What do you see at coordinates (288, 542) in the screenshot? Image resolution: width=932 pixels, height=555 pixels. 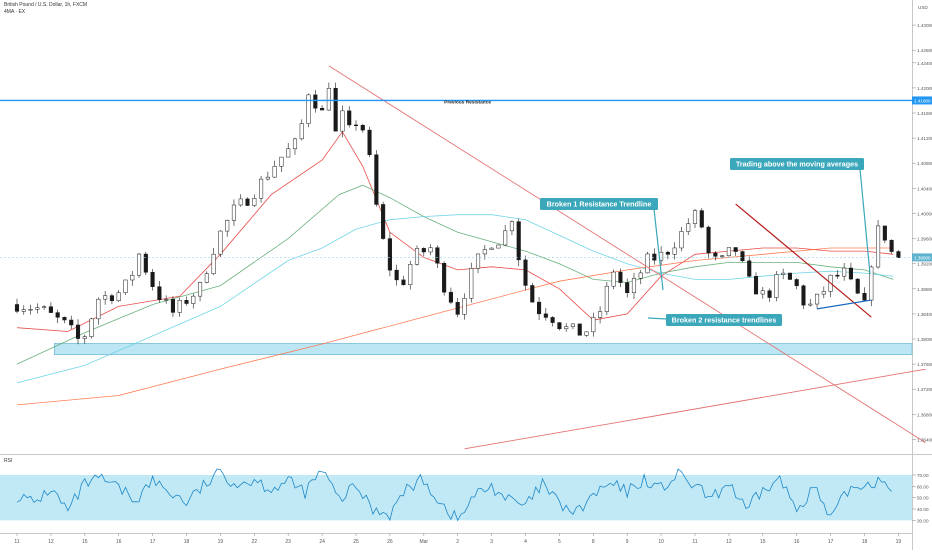 I see `time-tick-label-8: 23` at bounding box center [288, 542].